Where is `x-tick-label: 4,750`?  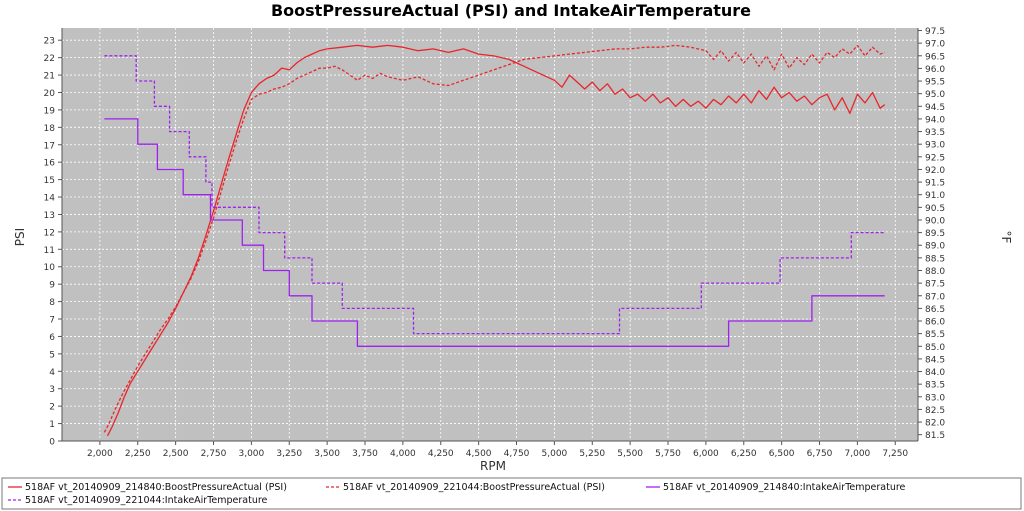 x-tick-label: 4,750 is located at coordinates (517, 454).